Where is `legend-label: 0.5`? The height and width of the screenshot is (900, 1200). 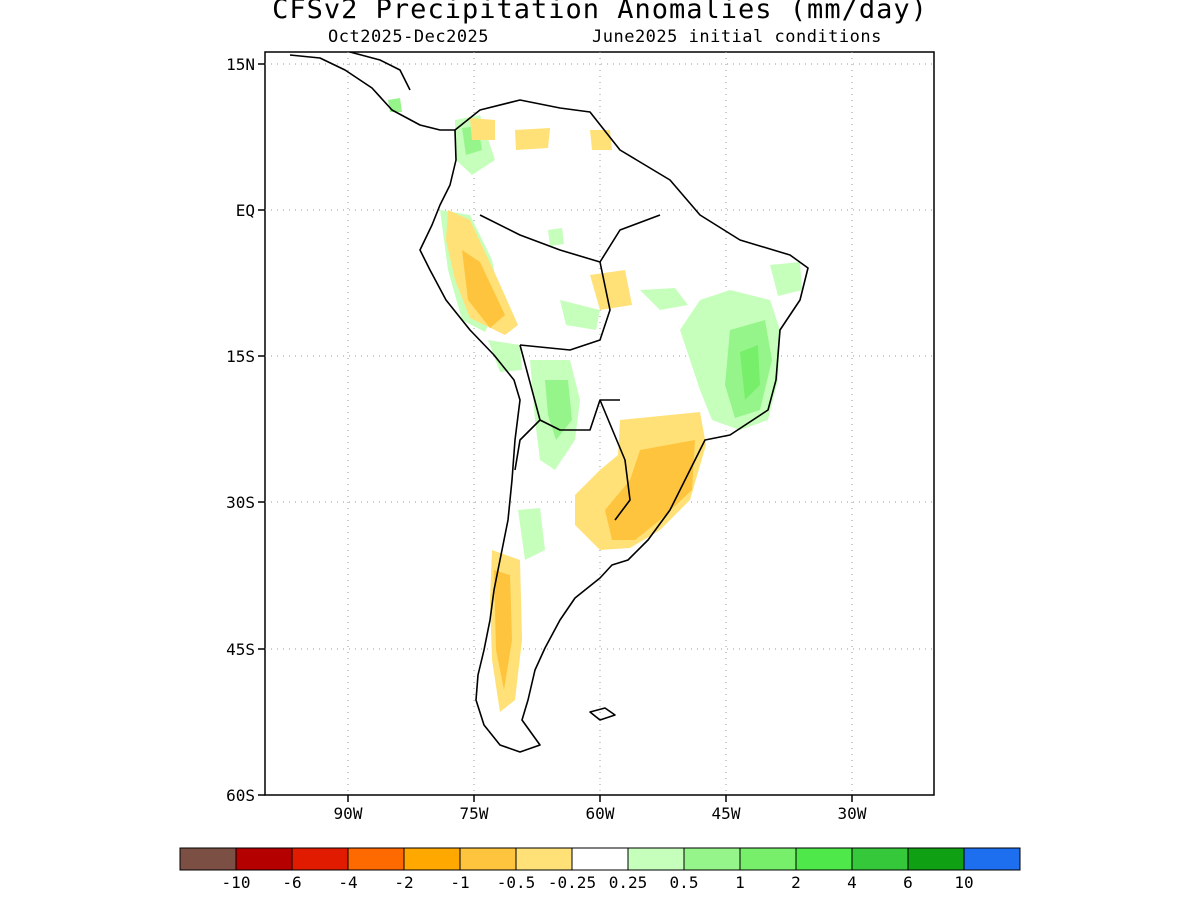
legend-label: 0.5 is located at coordinates (684, 882).